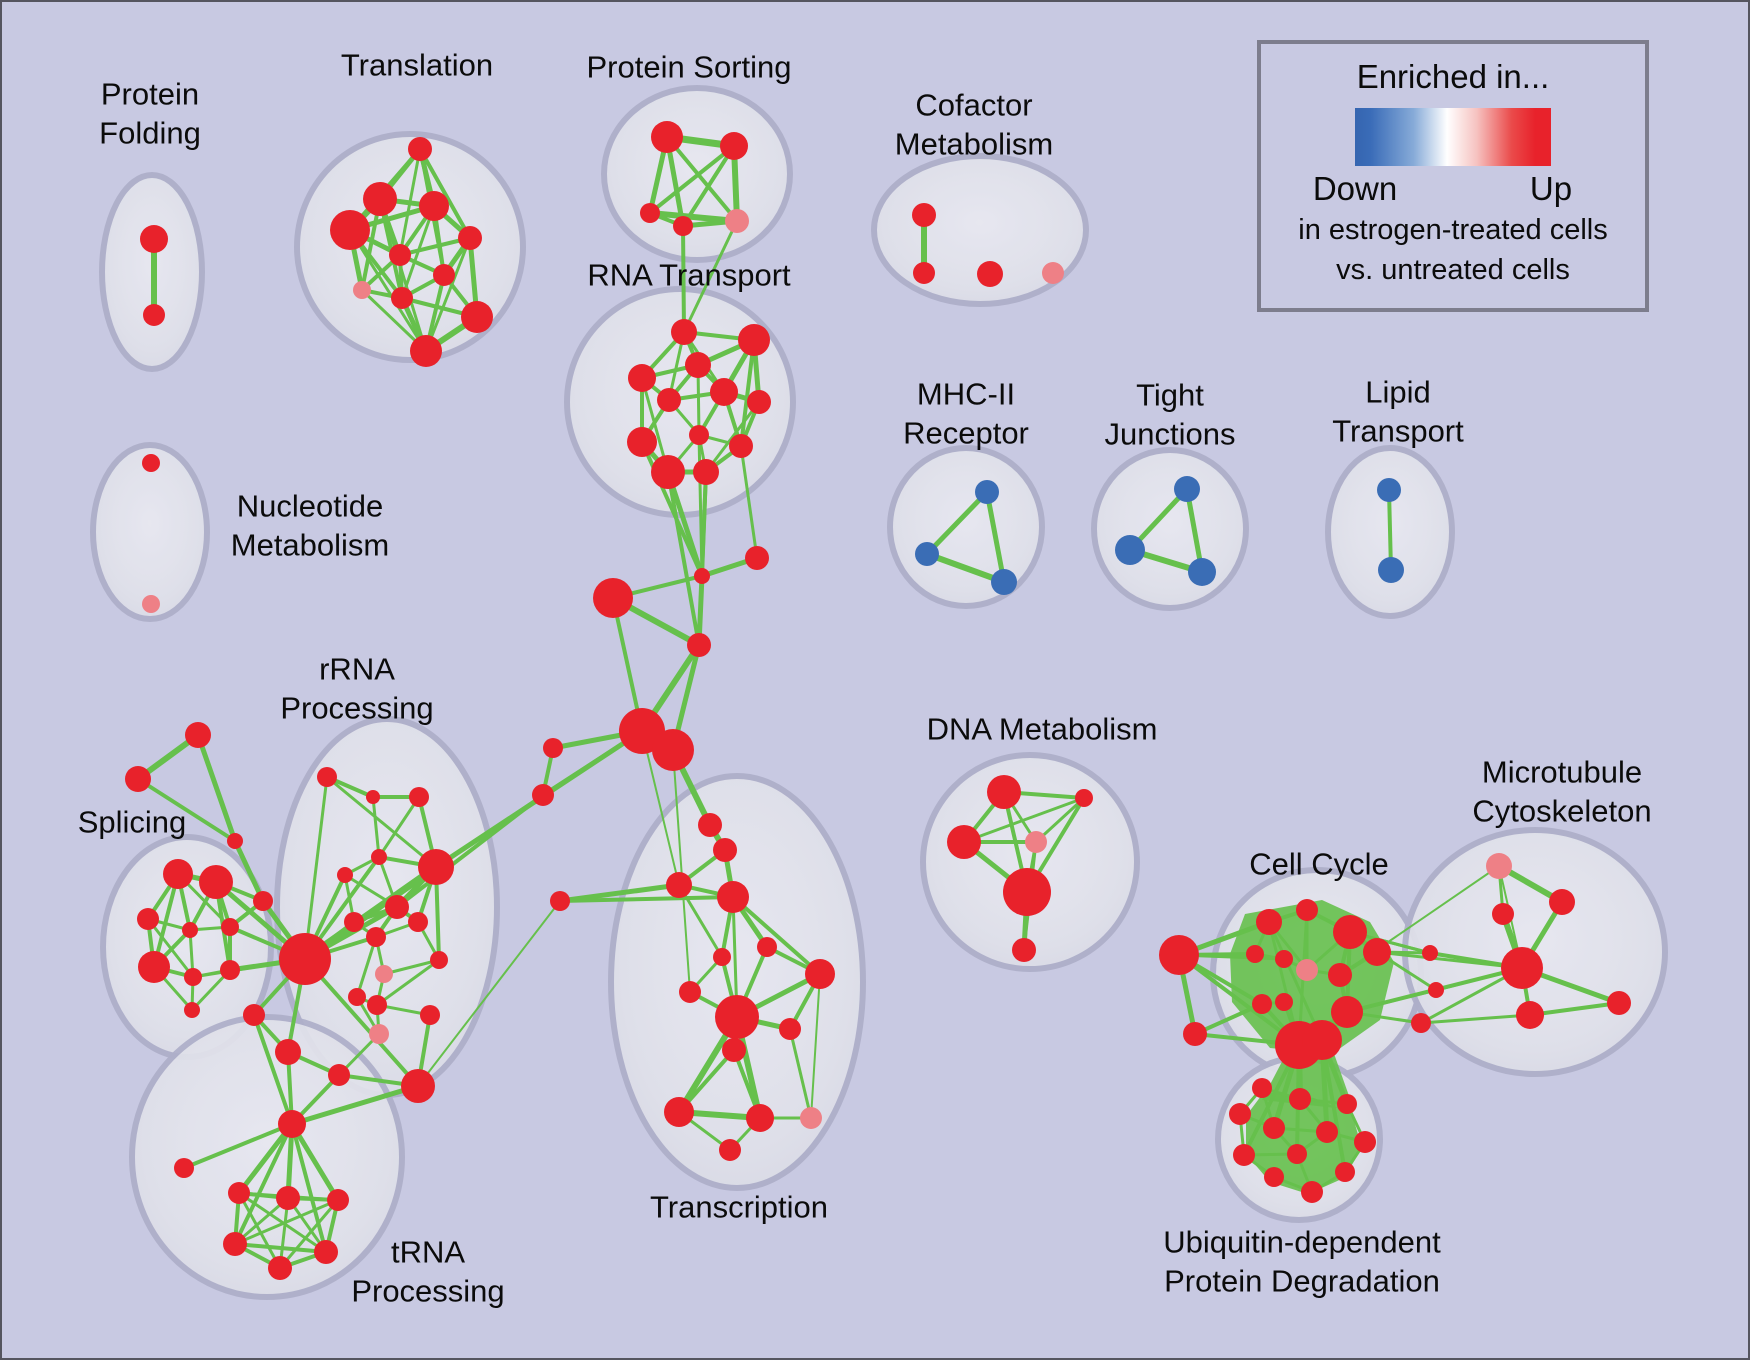 Image resolution: width=1750 pixels, height=1360 pixels. Describe the element at coordinates (966, 433) in the screenshot. I see `cluster-label-mhc-ii-receptor-line2: Receptor` at that location.